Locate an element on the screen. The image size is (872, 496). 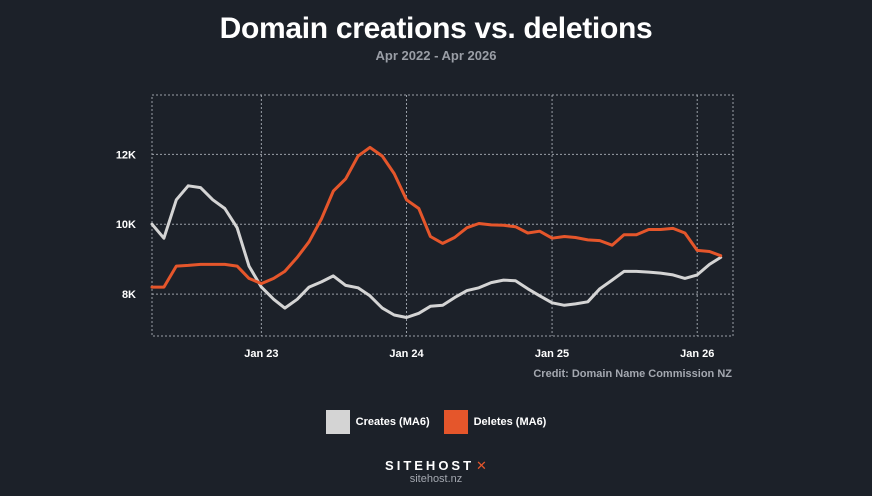
legend-label-deletes: Deletes (MA6) is located at coordinates (510, 422).